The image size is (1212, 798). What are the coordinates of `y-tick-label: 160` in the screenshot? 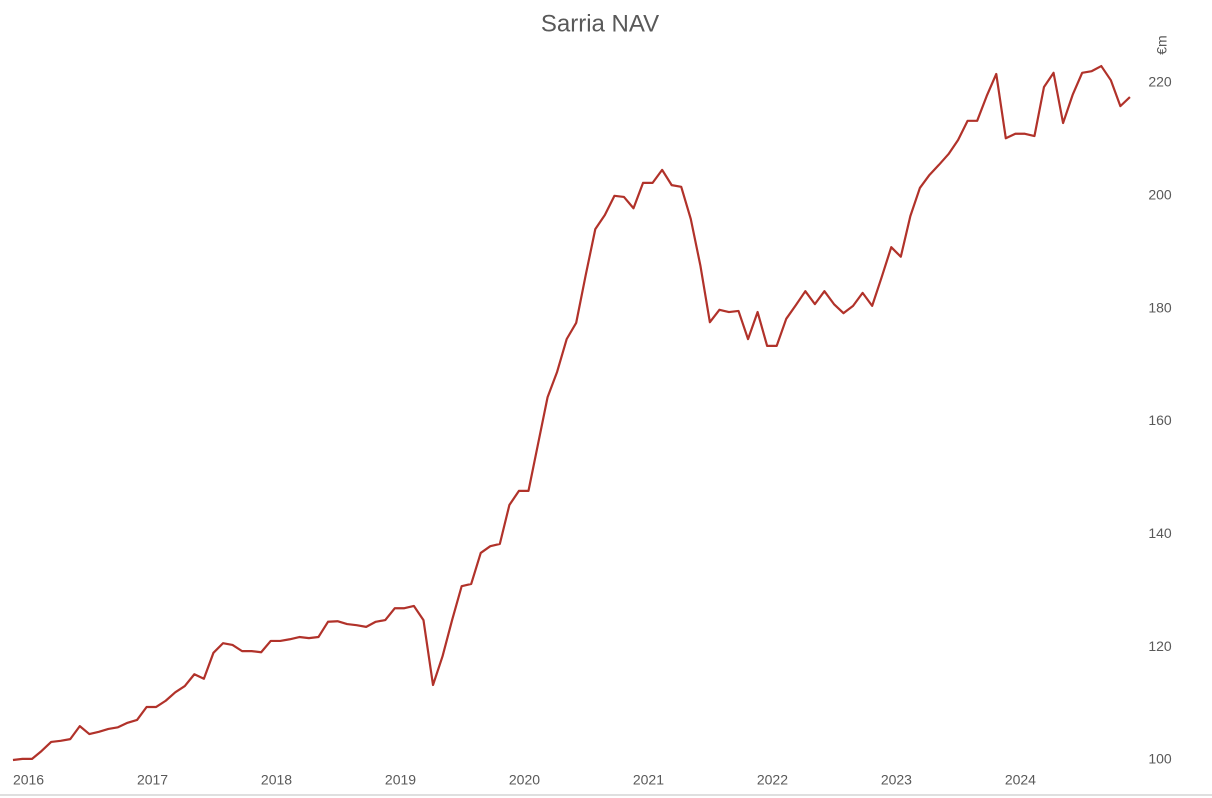 It's located at (1160, 420).